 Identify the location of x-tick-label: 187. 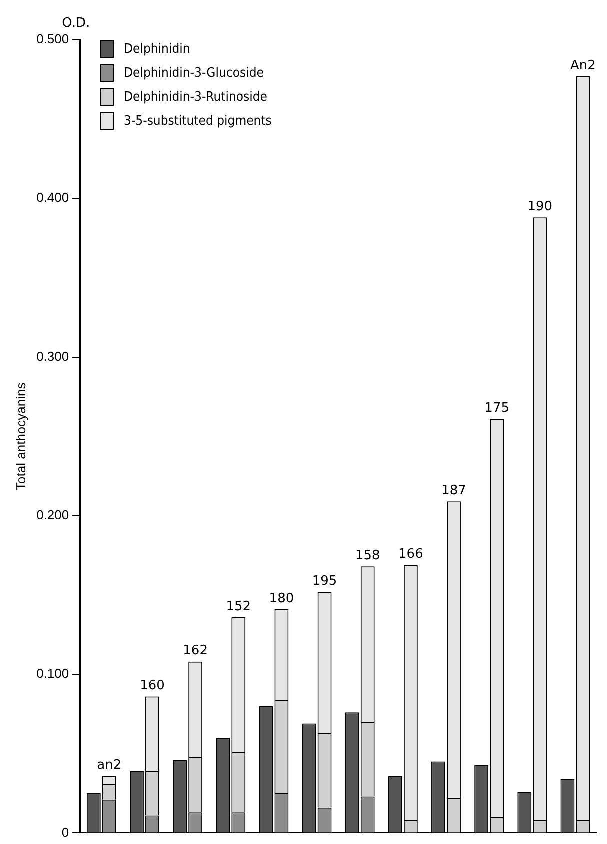
(454, 491).